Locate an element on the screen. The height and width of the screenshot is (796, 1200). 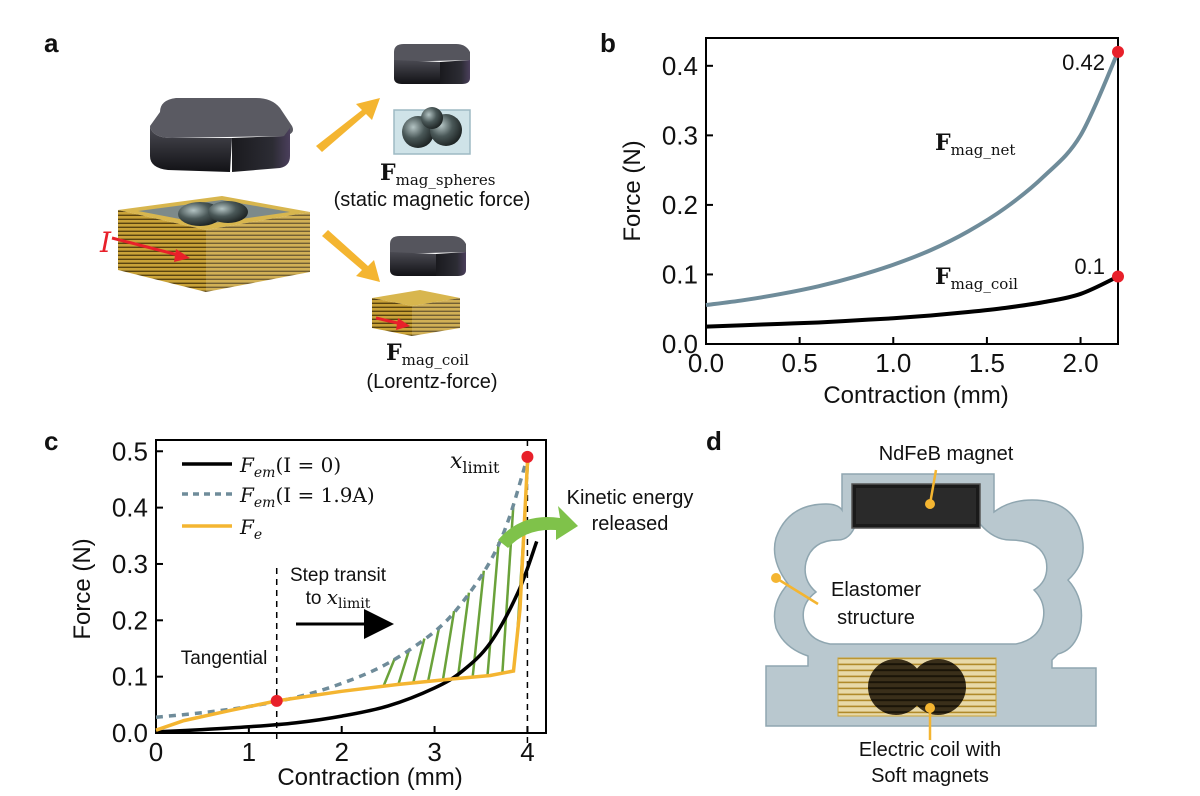
chart-b-ytick-label: 0.3 is located at coordinates (680, 135).